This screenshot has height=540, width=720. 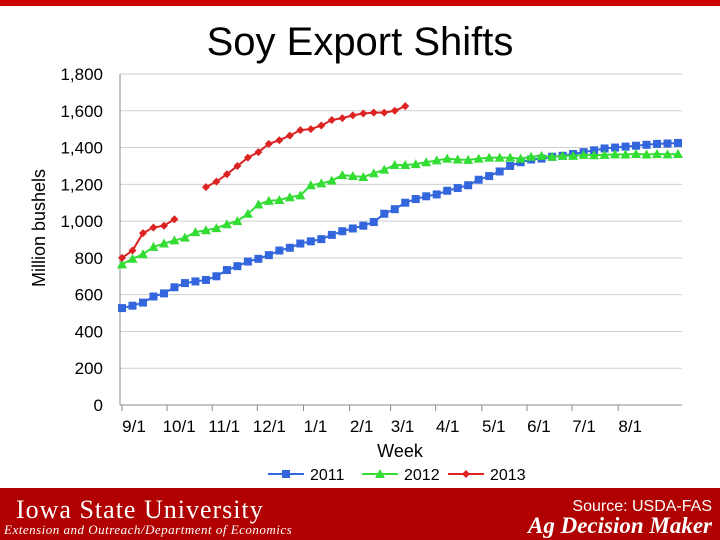 I want to click on legend-item-2012: 2012, so click(x=401, y=475).